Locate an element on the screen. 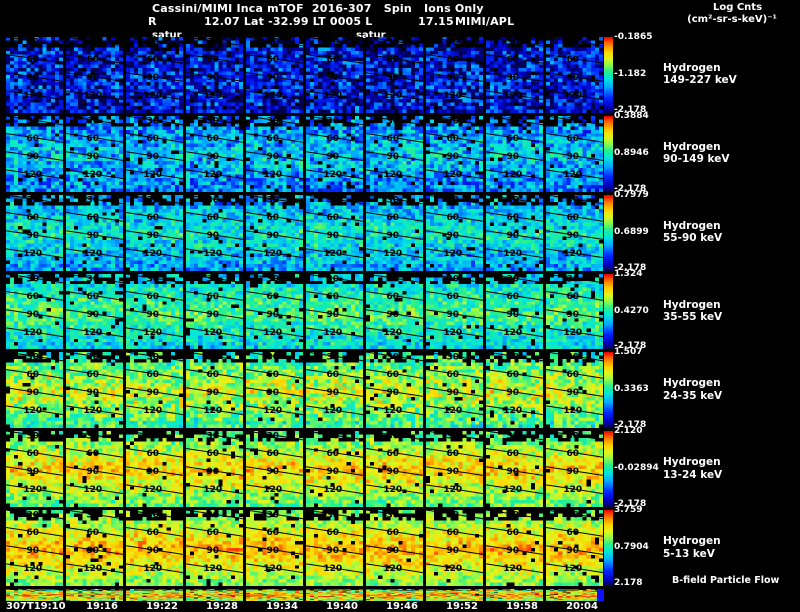  contour-label: 90 is located at coordinates (393, 393).